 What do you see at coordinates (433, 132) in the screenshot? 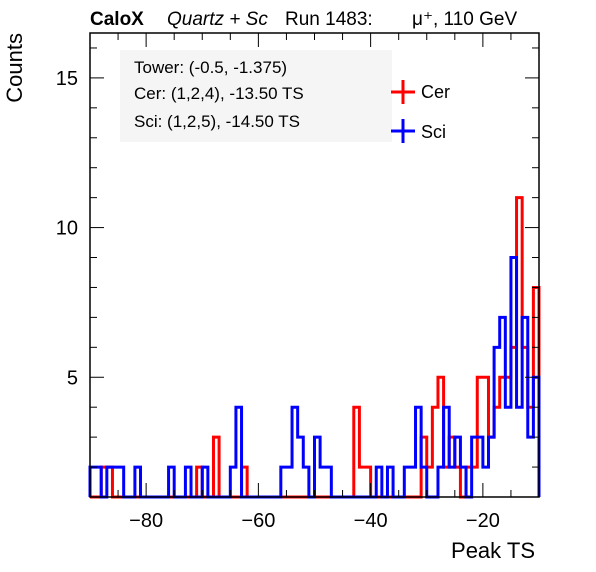
I see `legend-sci-label: Sci` at bounding box center [433, 132].